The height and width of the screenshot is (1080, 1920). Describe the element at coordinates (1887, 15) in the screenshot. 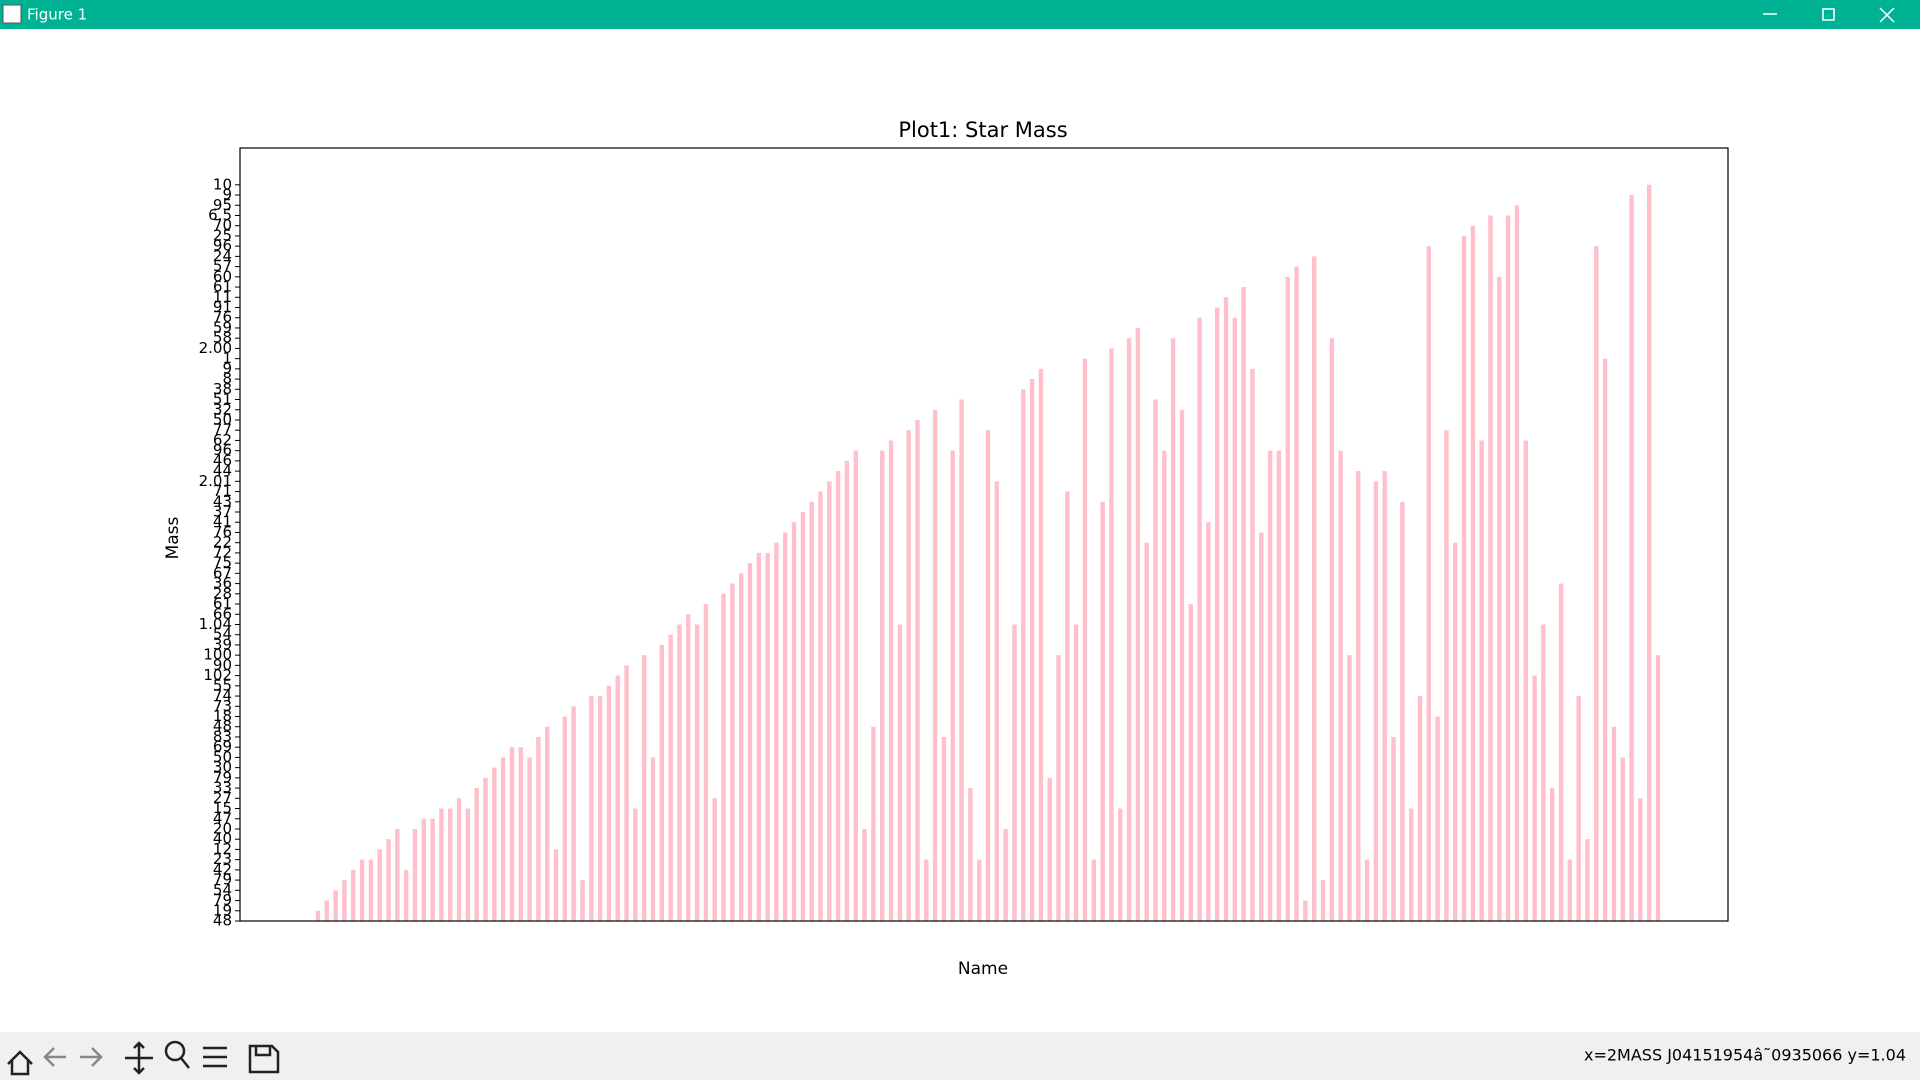

I see `close-button` at that location.